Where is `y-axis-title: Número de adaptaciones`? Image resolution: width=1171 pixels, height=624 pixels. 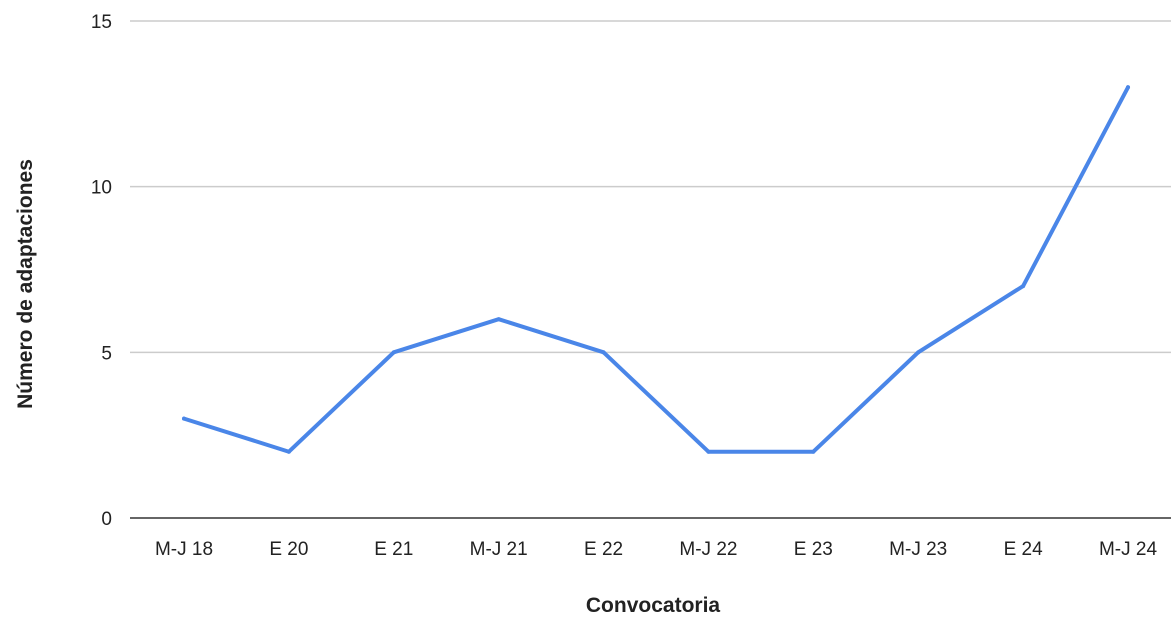
y-axis-title: Número de adaptaciones is located at coordinates (25, 284).